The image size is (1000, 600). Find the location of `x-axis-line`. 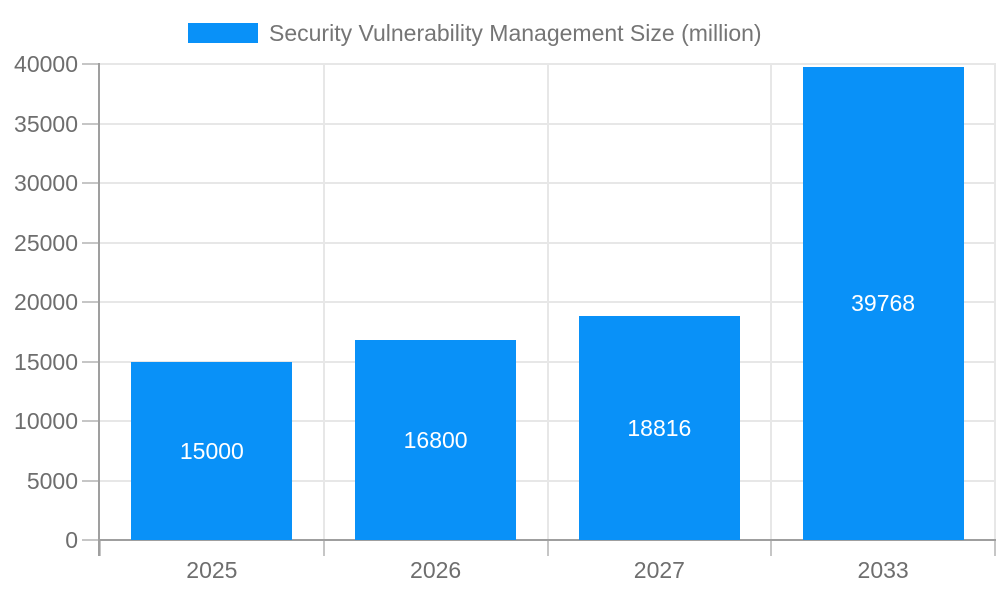

x-axis-line is located at coordinates (547, 540).